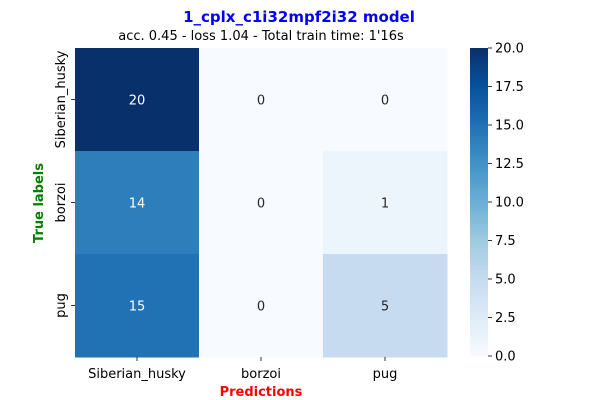 This screenshot has width=600, height=400. Describe the element at coordinates (509, 203) in the screenshot. I see `colorbar-tick-label: 10.0` at that location.